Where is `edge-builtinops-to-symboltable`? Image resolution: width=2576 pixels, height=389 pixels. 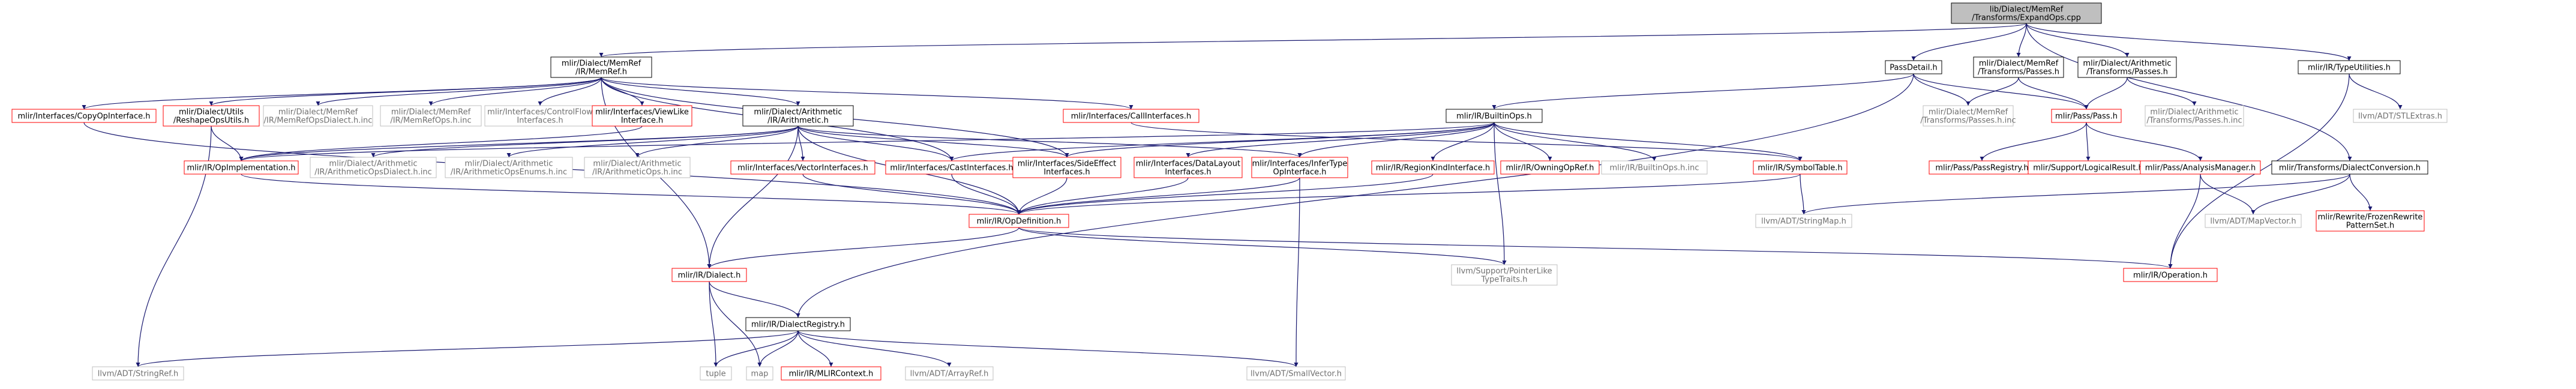 edge-builtinops-to-symboltable is located at coordinates (1648, 141).